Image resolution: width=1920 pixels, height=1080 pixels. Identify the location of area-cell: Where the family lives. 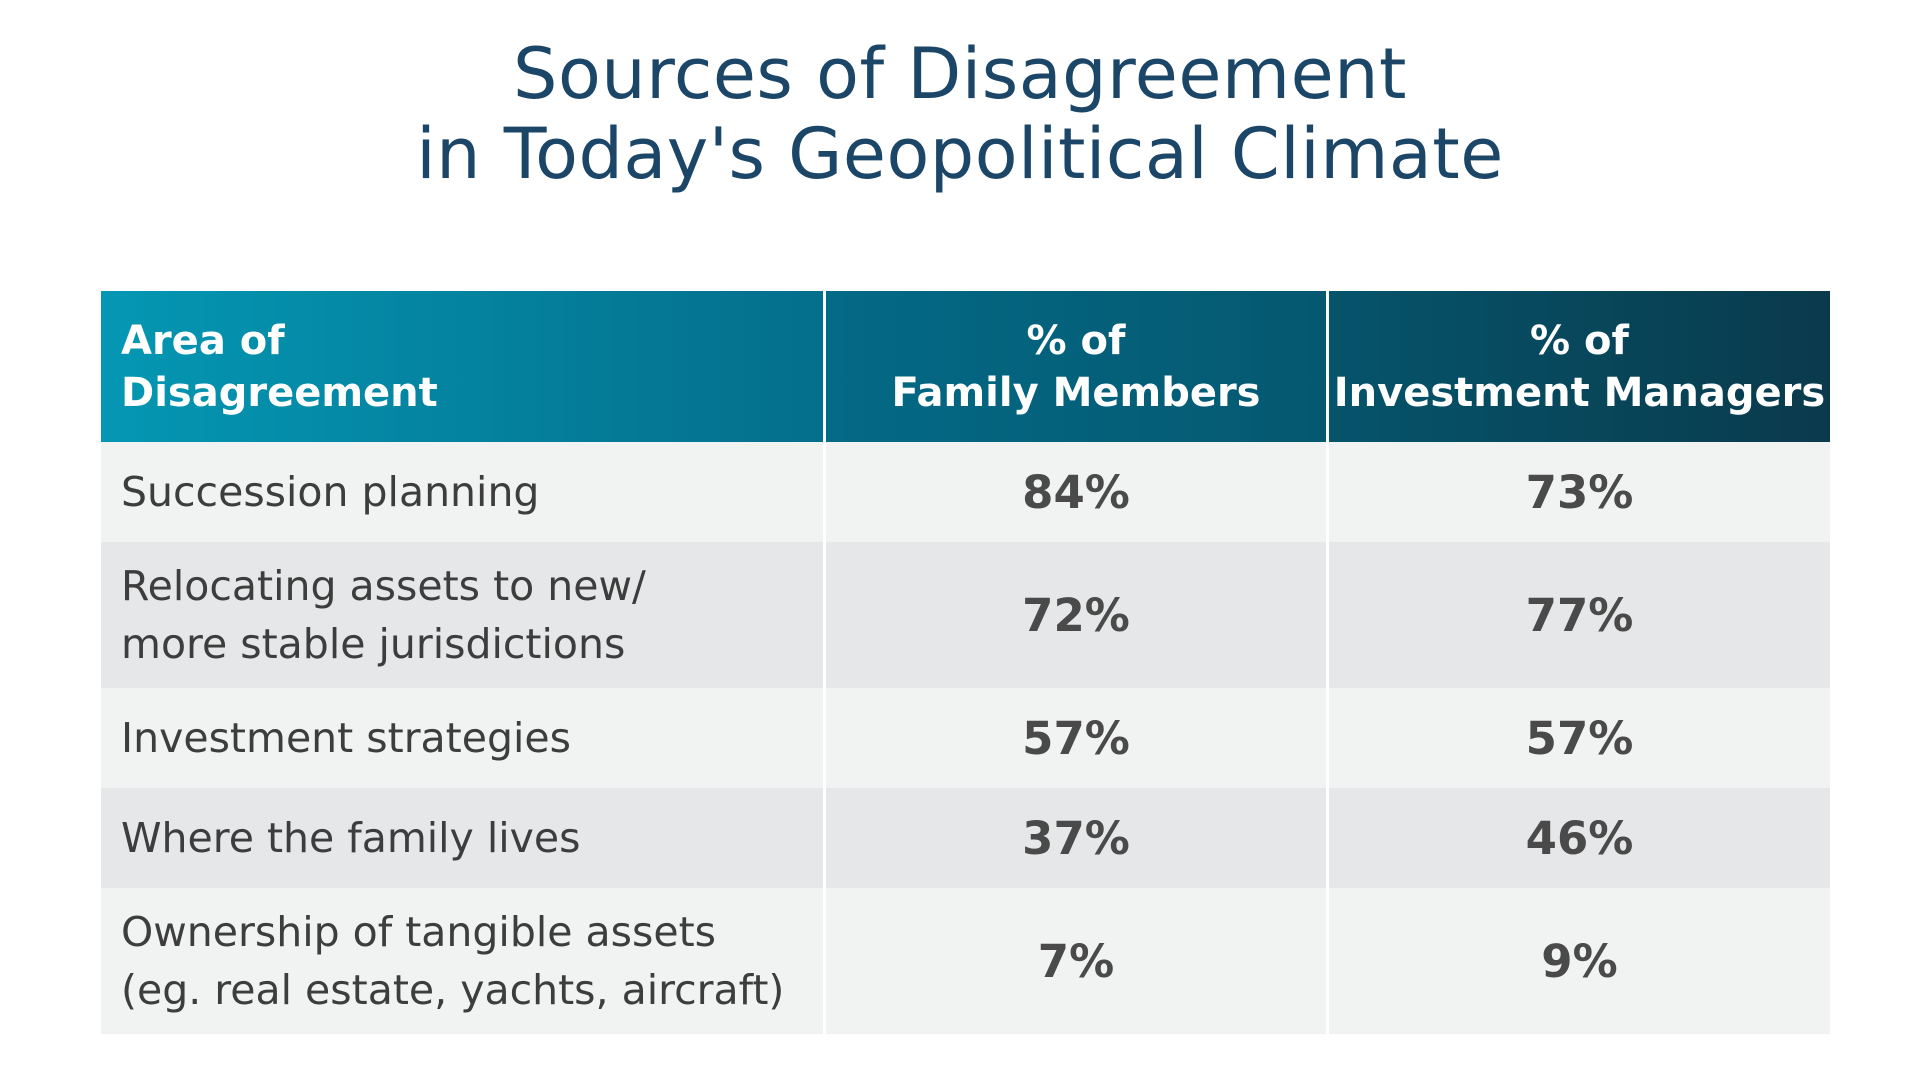
(462, 838).